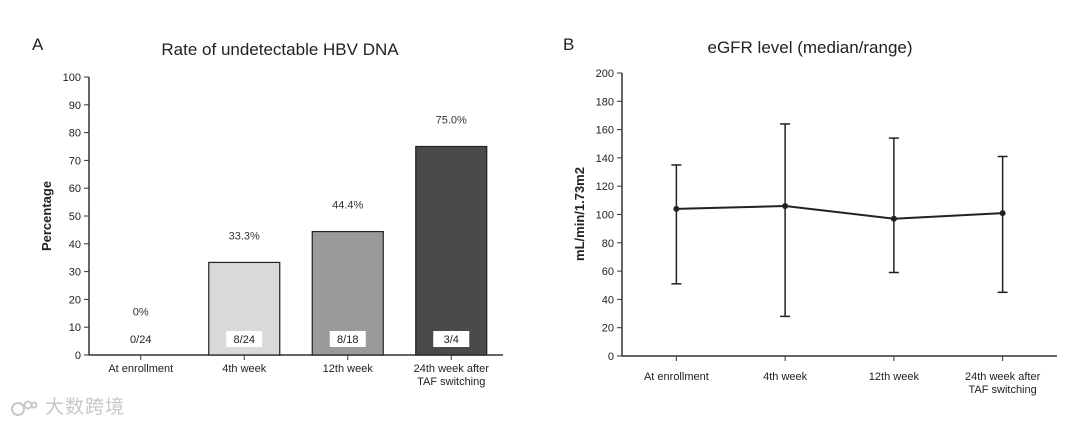  What do you see at coordinates (579, 214) in the screenshot?
I see `panel-b-y-axis-label: mL/min/1.73m2` at bounding box center [579, 214].